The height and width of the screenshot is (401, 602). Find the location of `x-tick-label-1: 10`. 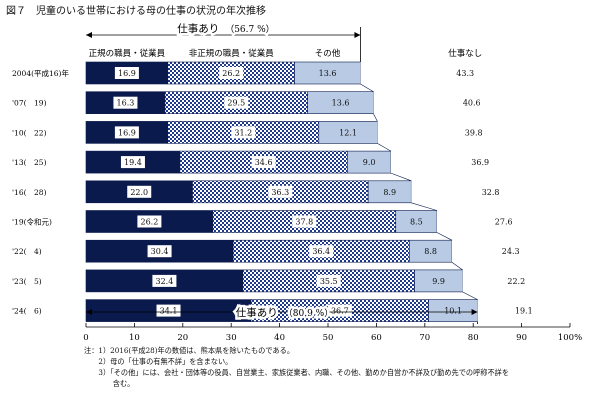

x-tick-label-1: 10 is located at coordinates (134, 338).